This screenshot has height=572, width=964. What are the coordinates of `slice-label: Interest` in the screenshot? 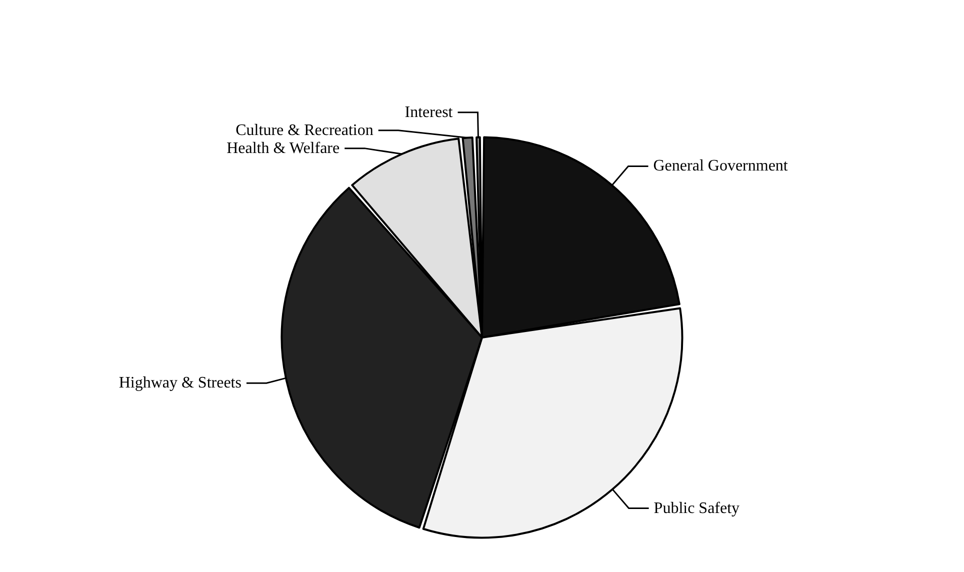 It's located at (429, 112).